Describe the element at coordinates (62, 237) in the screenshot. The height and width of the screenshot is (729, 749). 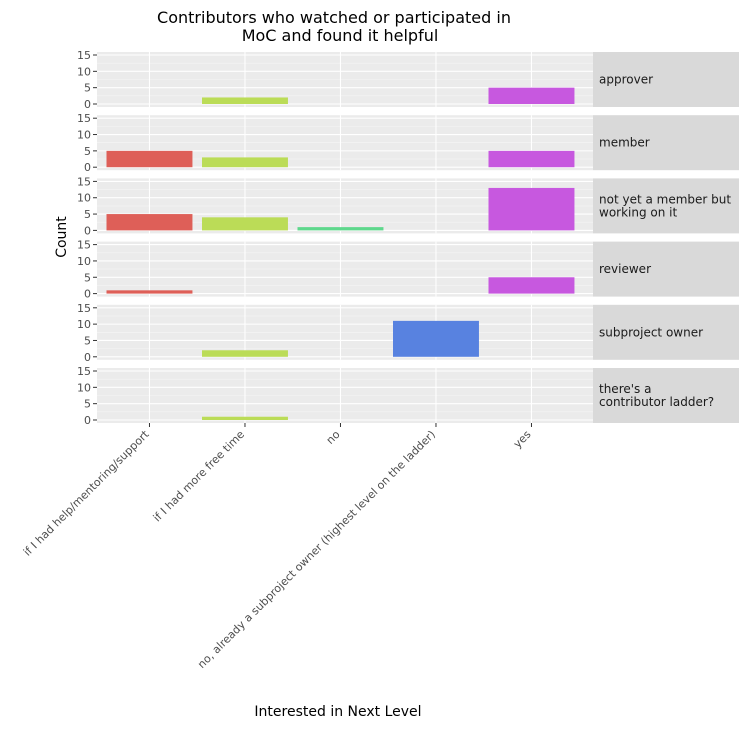
I see `y-axis-title: Count` at that location.